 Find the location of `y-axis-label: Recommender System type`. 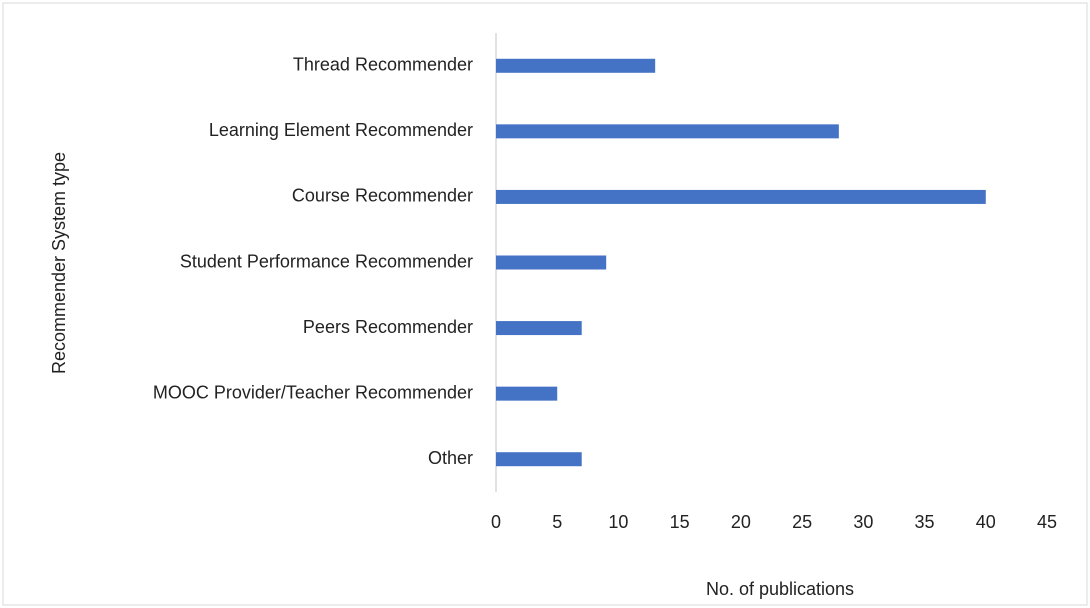

y-axis-label: Recommender System type is located at coordinates (59, 263).